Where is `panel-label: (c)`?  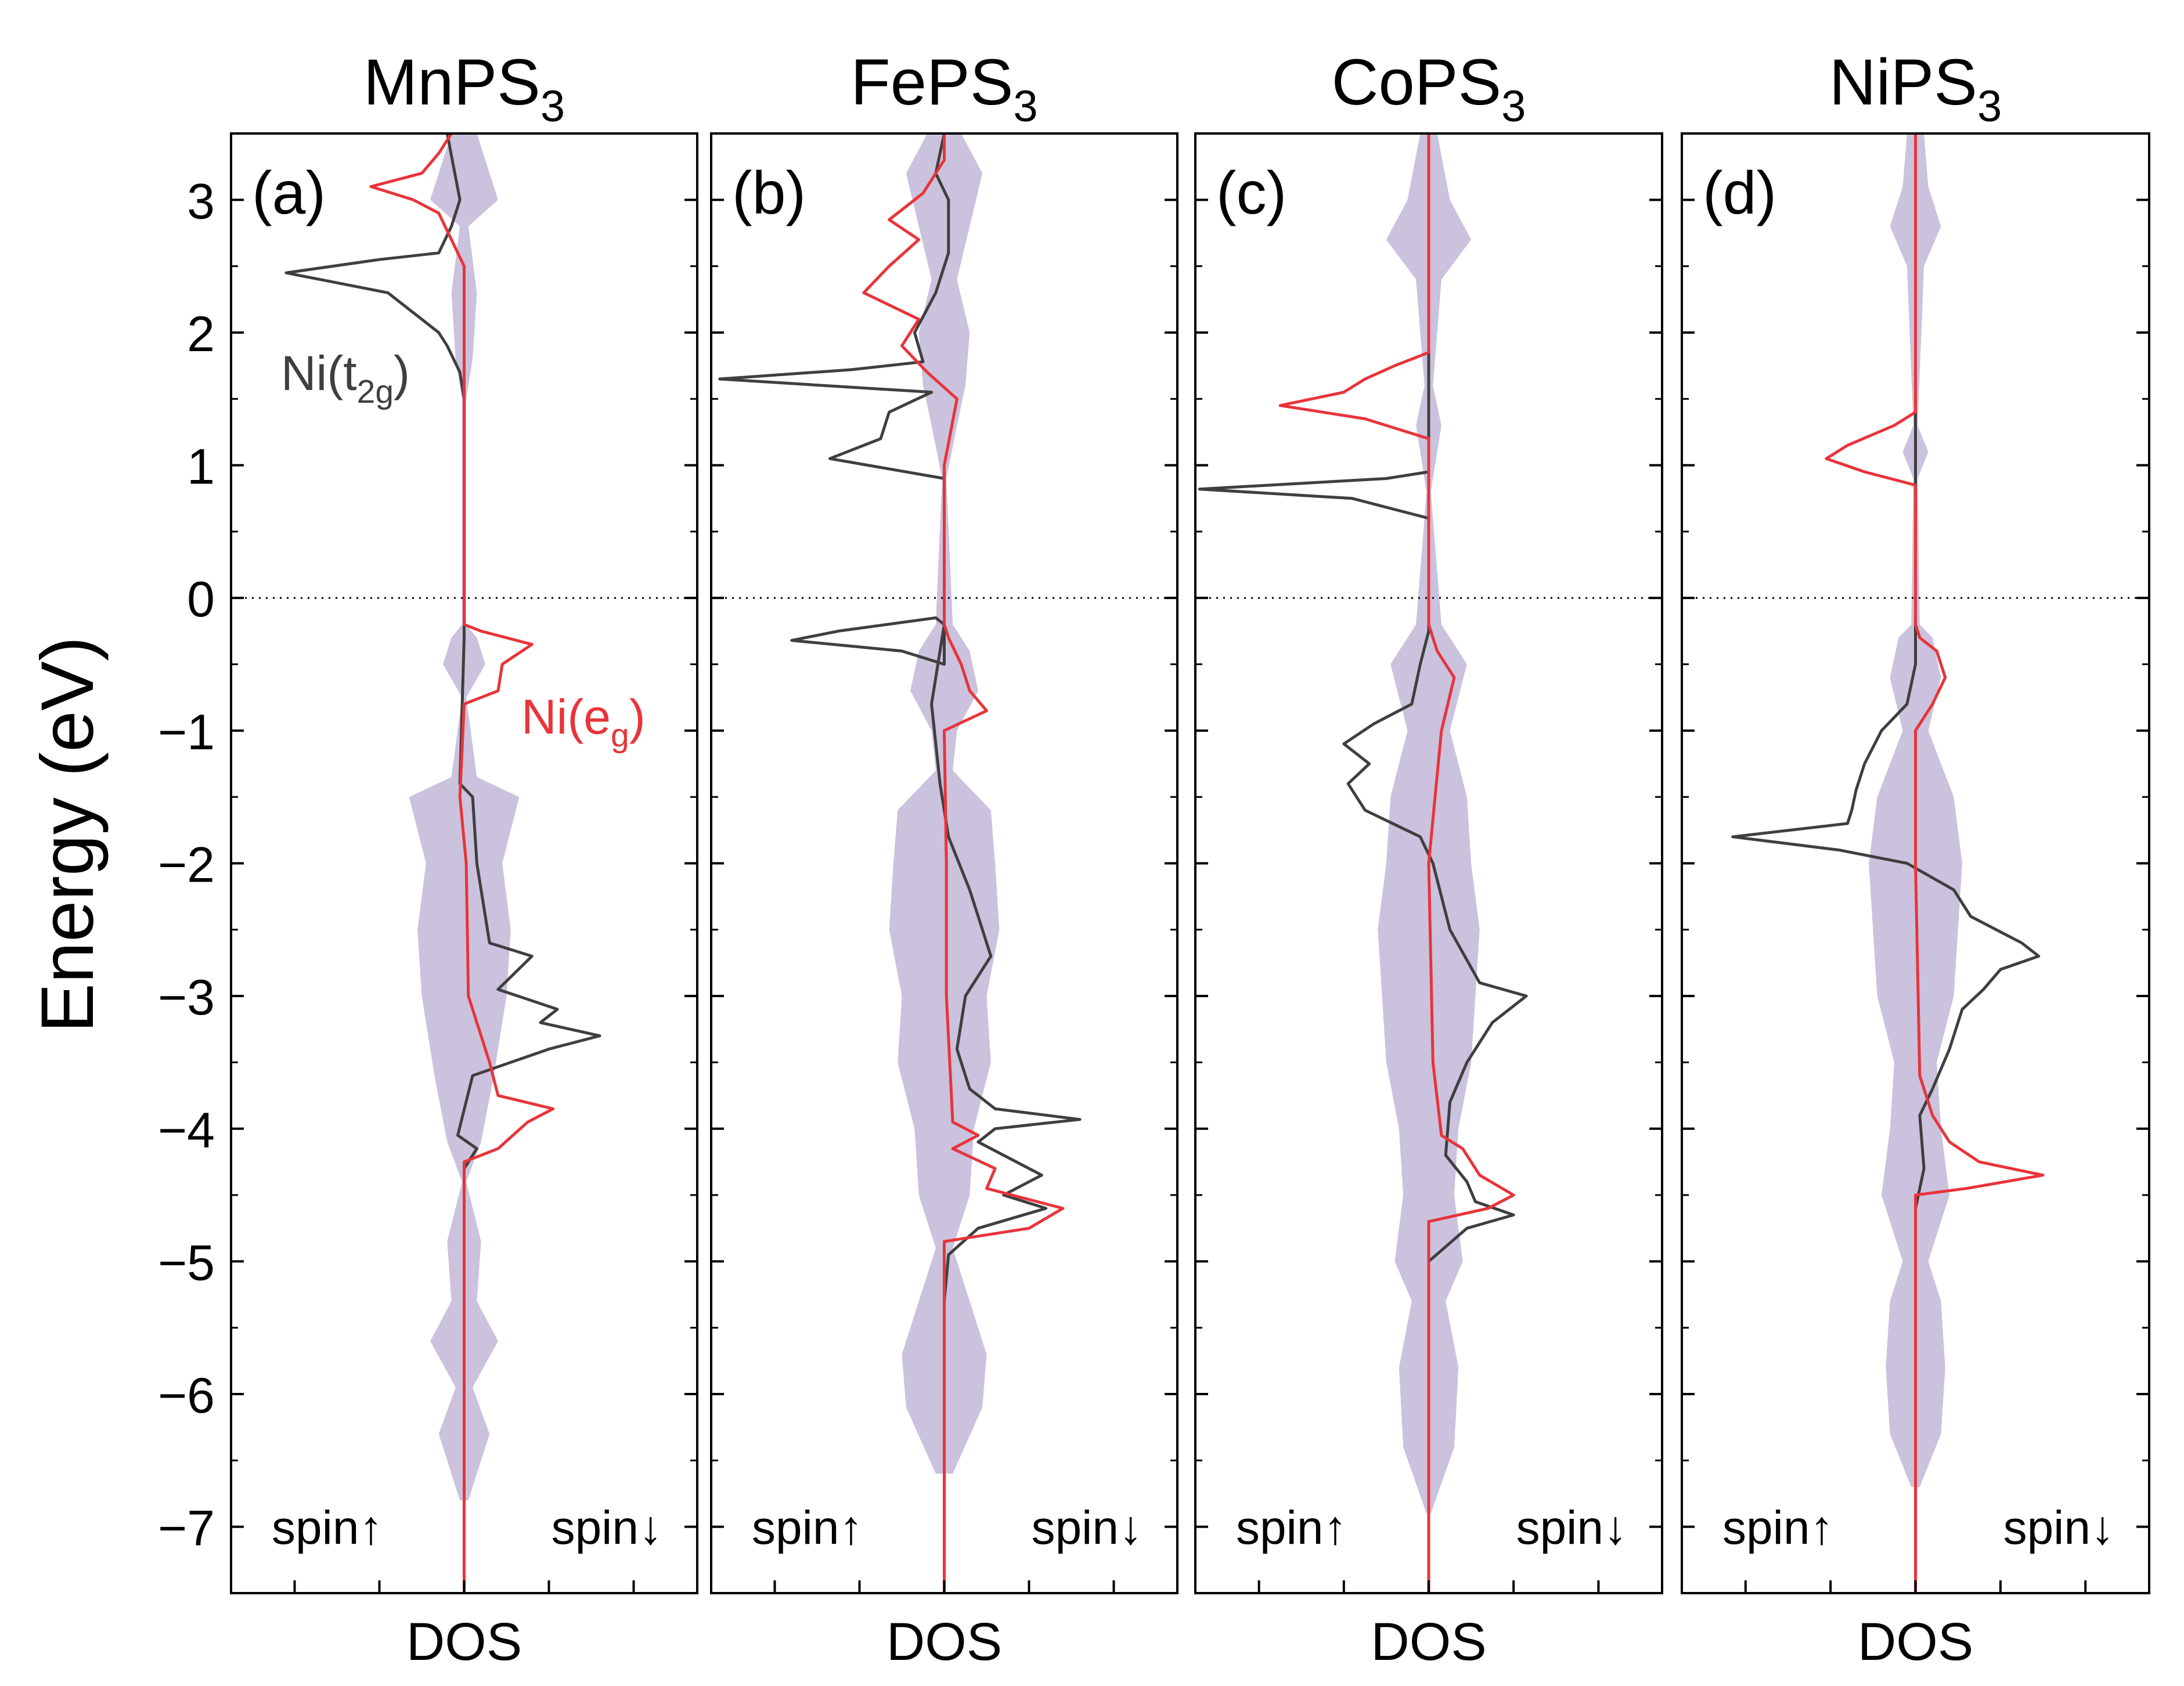
panel-label: (c) is located at coordinates (1251, 193).